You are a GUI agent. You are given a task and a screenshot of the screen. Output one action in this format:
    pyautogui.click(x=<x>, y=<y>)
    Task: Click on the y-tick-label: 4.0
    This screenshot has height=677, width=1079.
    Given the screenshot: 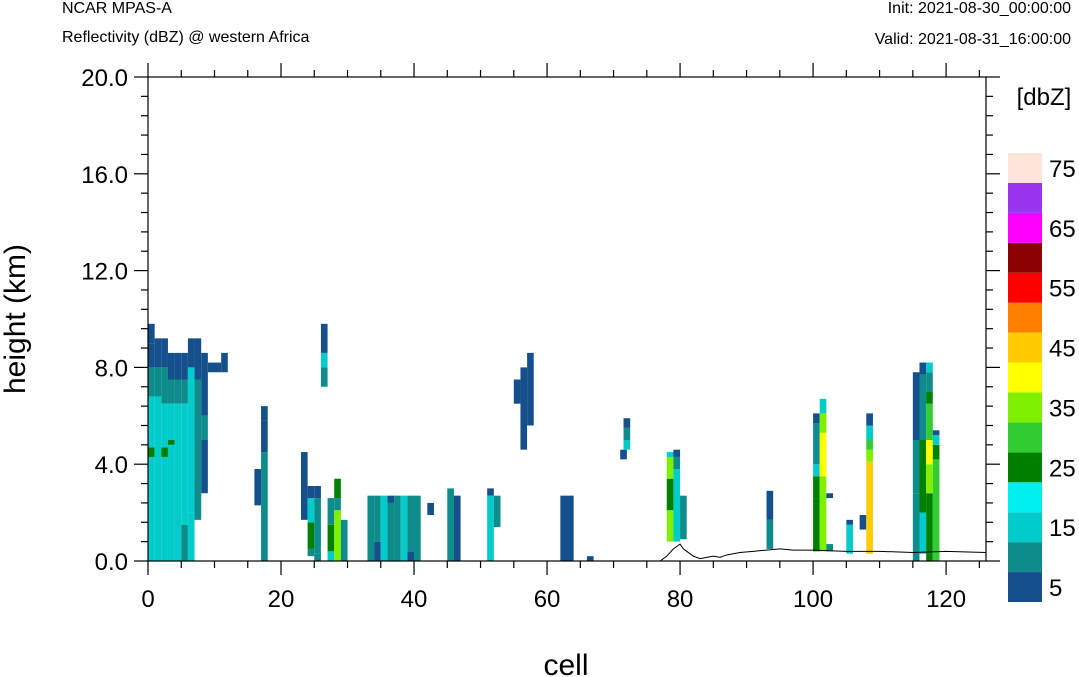 What is the action you would take?
    pyautogui.click(x=111, y=465)
    